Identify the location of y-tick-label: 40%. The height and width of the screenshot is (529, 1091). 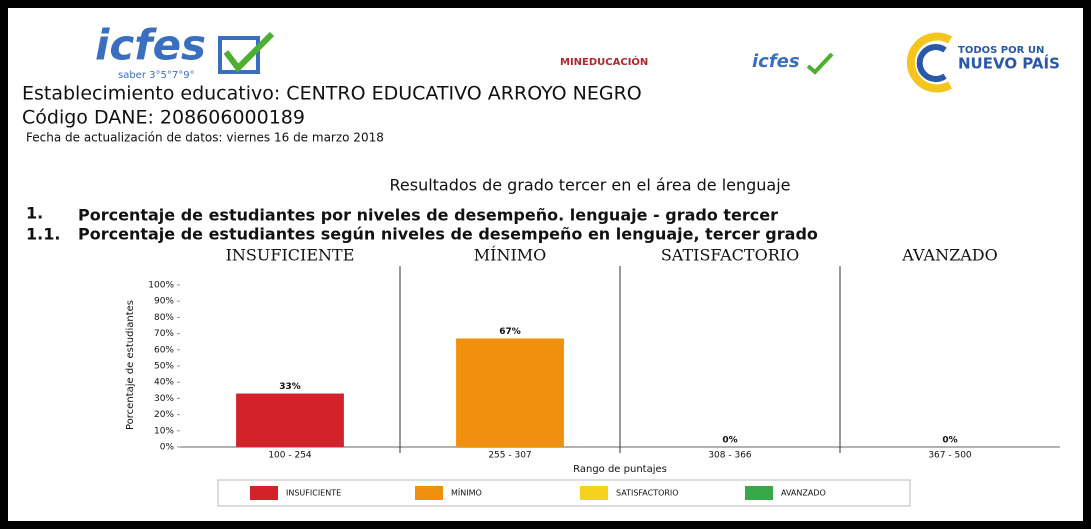
(164, 383).